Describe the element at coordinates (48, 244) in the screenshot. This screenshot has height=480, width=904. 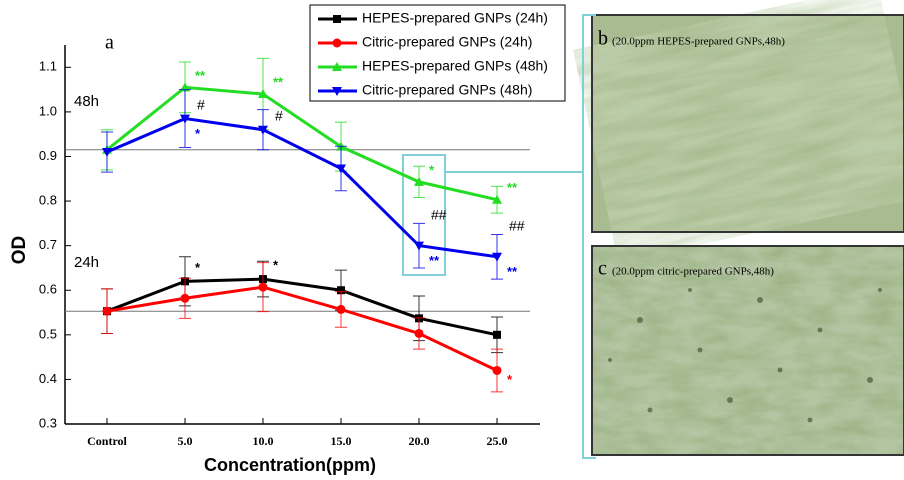
I see `y-tick-label: 0.7` at that location.